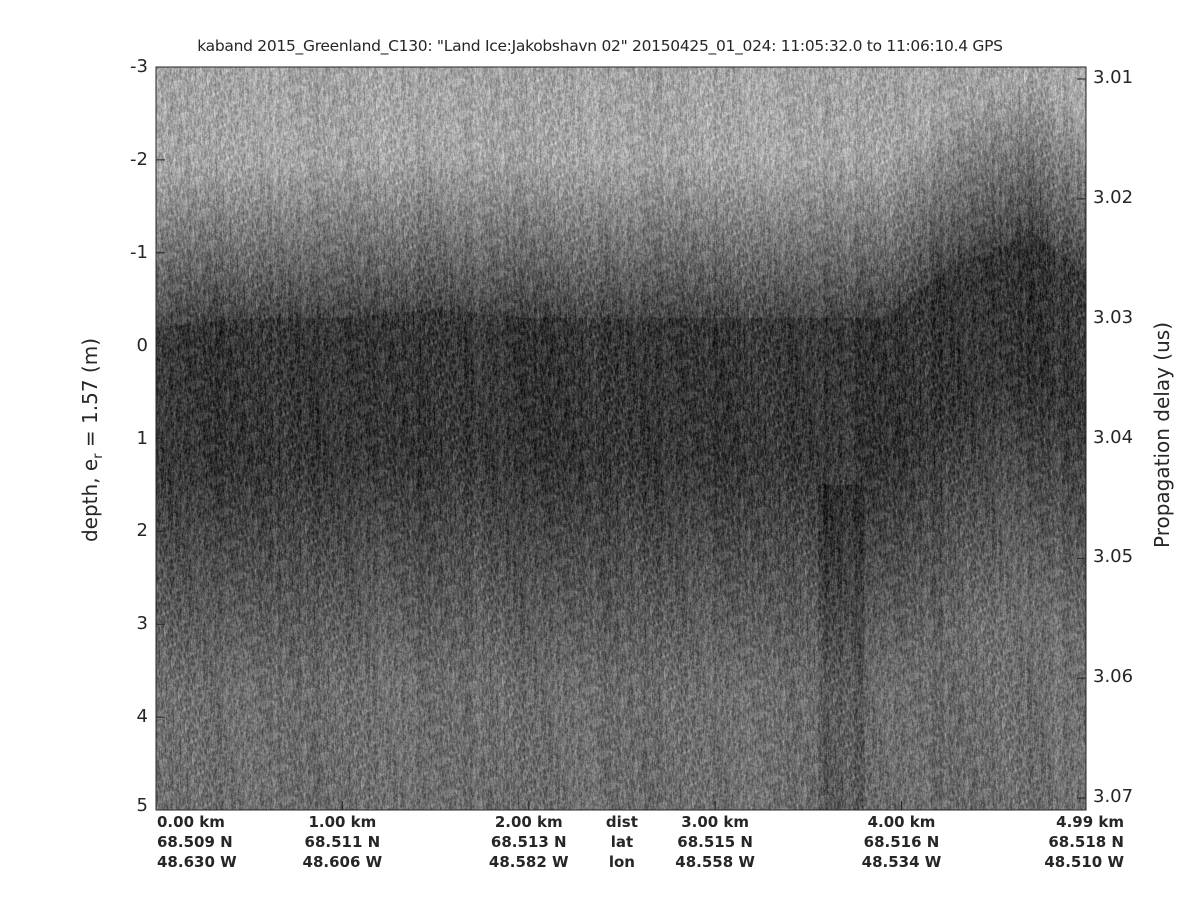 The image size is (1200, 900). Describe the element at coordinates (142, 531) in the screenshot. I see `y-tick-label-left: 2` at that location.